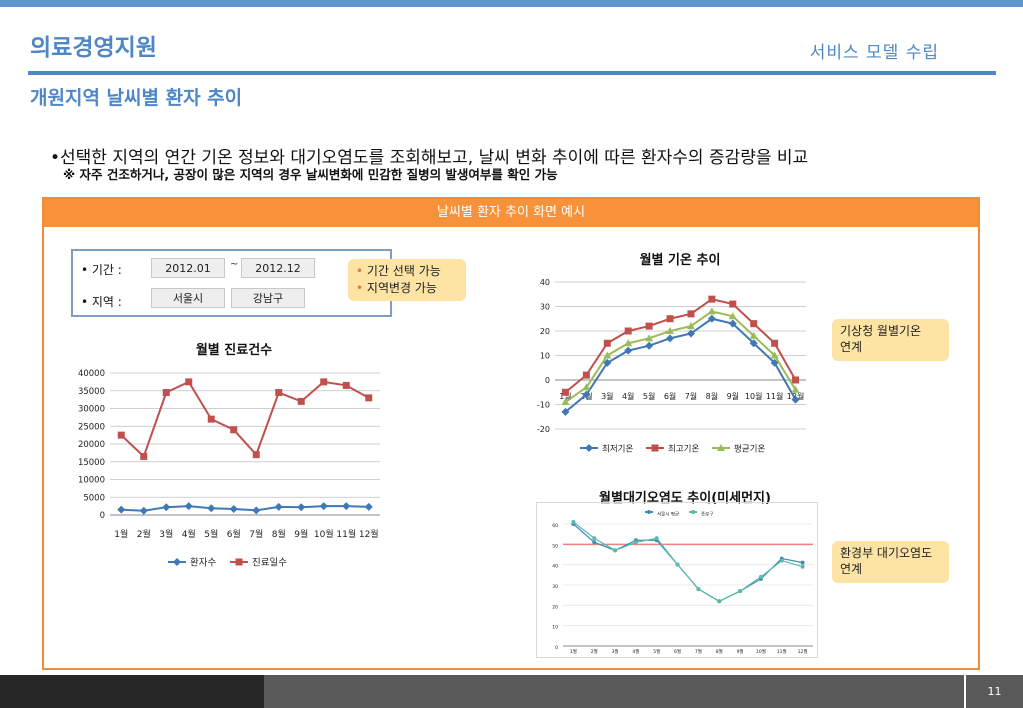 This screenshot has width=1023, height=708. What do you see at coordinates (91, 374) in the screenshot?
I see `y-tick-label: 40000` at bounding box center [91, 374].